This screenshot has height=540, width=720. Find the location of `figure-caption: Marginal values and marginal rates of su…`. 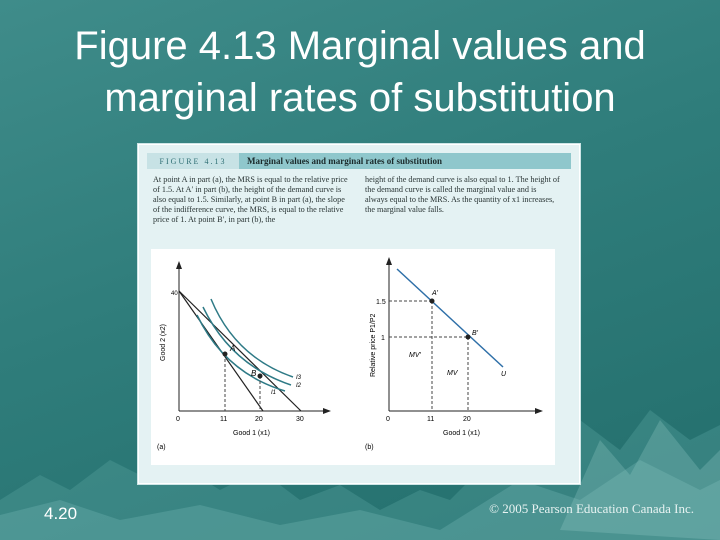

figure-caption: Marginal values and marginal rates of su… is located at coordinates (345, 161).